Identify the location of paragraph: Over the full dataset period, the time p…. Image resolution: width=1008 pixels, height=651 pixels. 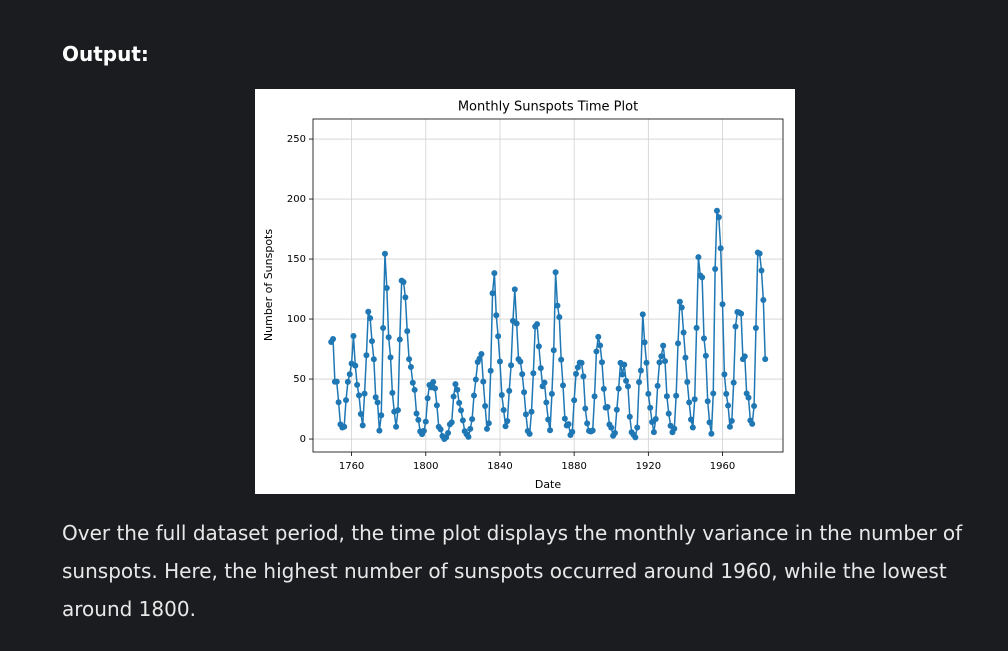
(512, 571).